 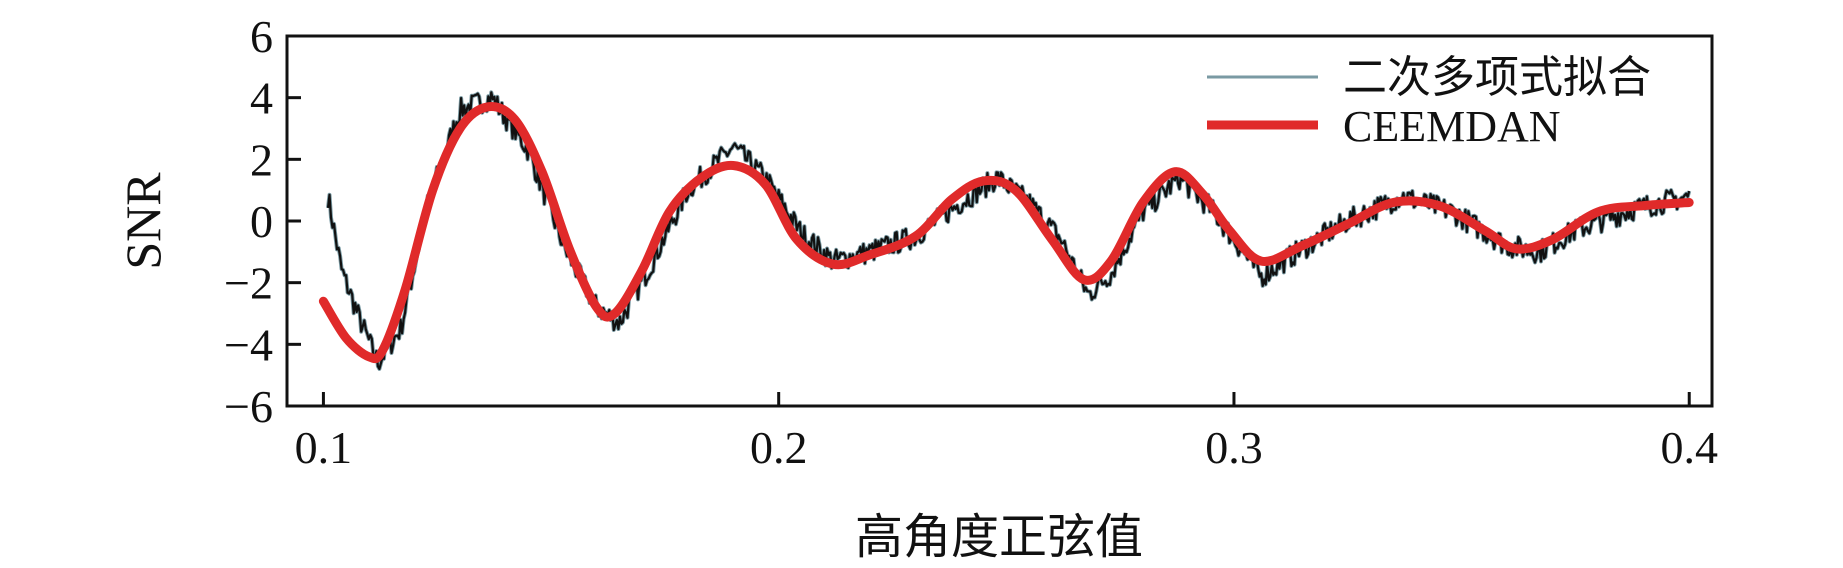 What do you see at coordinates (248, 344) in the screenshot?
I see `y-tick-label: −4` at bounding box center [248, 344].